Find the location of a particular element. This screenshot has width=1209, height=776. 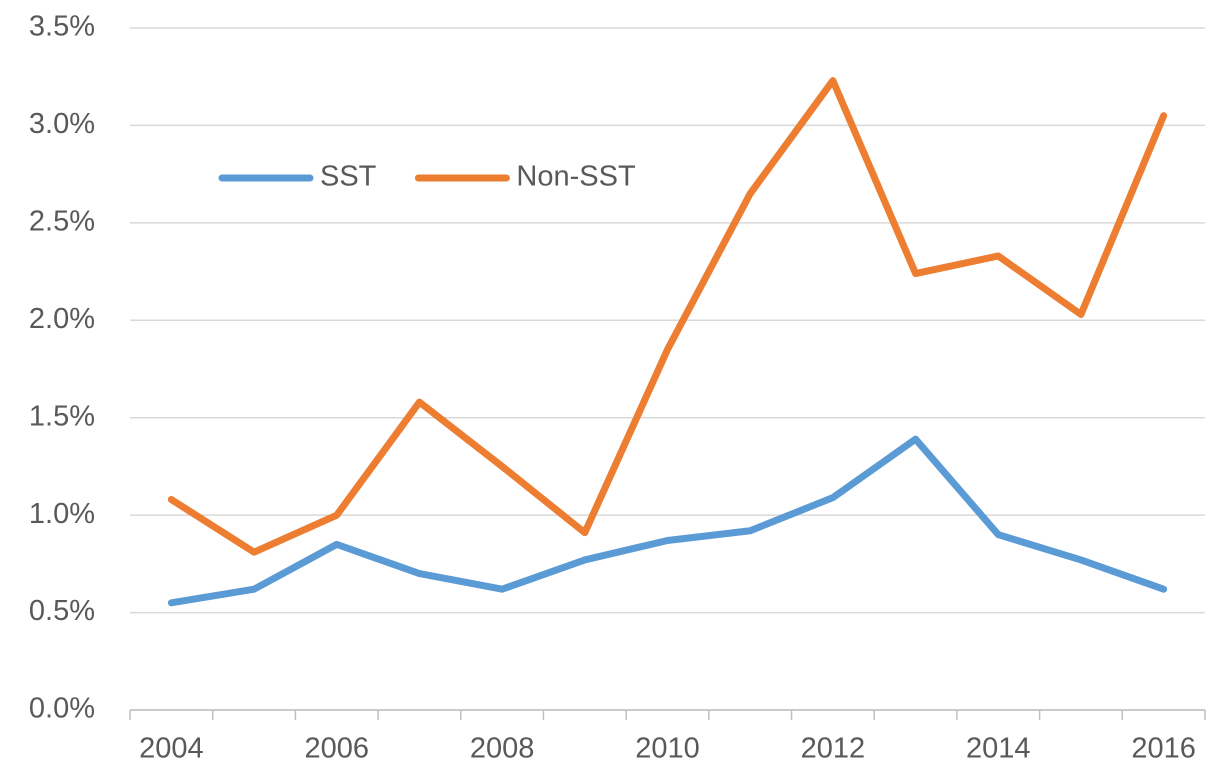

y-tick-label: 0.5% is located at coordinates (62, 611).